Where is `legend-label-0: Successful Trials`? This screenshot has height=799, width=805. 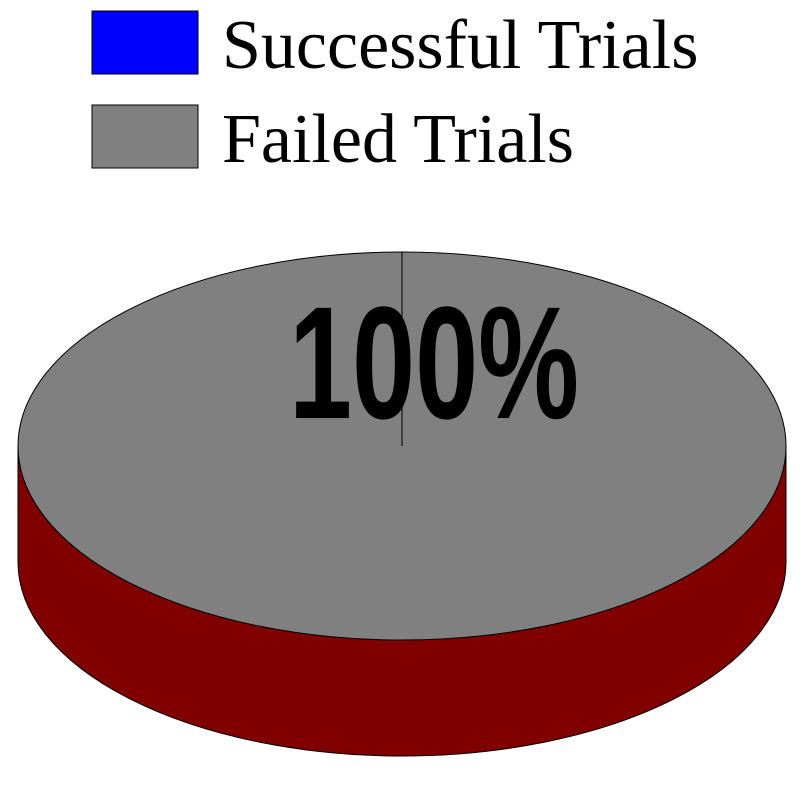 legend-label-0: Successful Trials is located at coordinates (460, 45).